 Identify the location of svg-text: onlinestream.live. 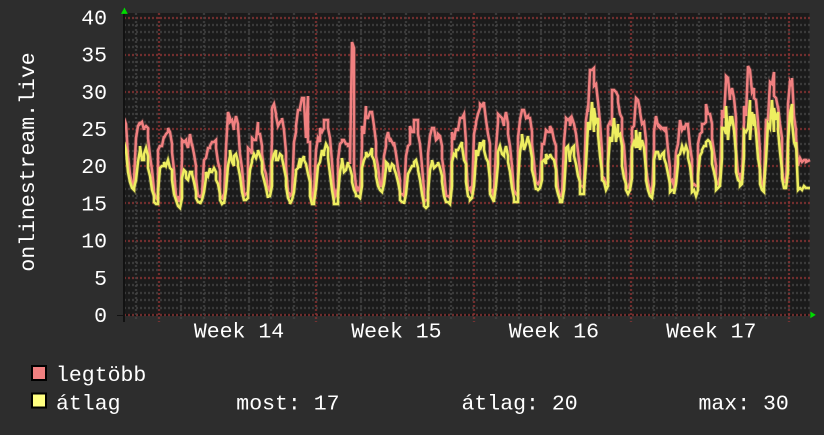
(29, 161).